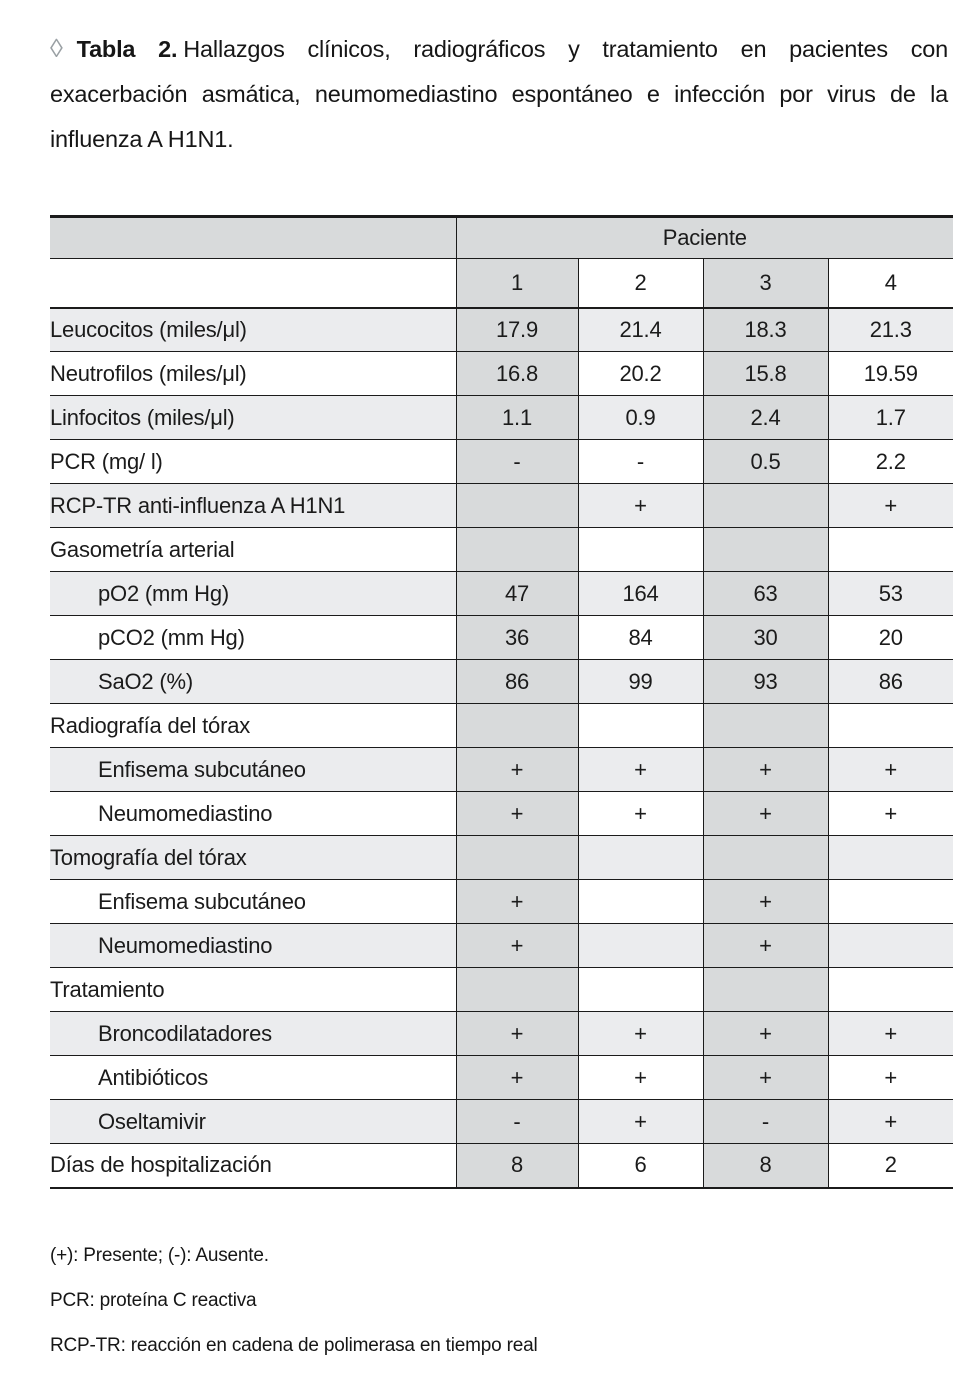 This screenshot has height=1379, width=979. I want to click on cell-value: 21.4, so click(640, 329).